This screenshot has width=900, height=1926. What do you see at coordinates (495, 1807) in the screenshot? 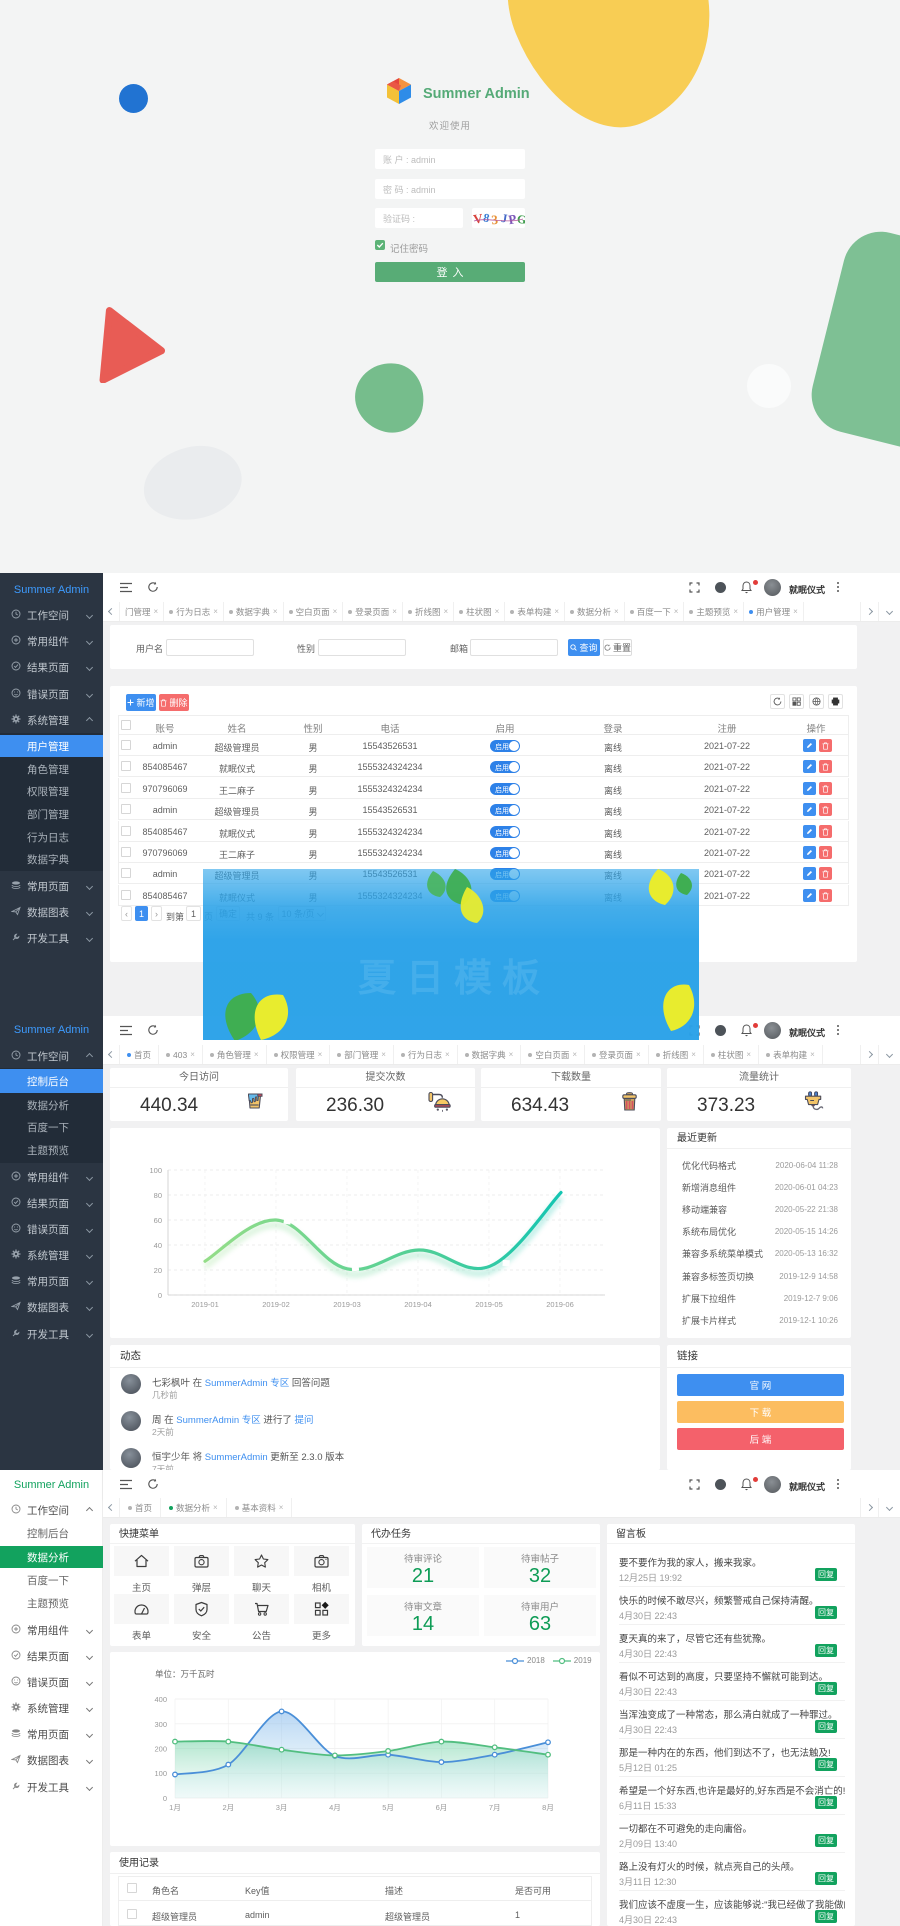
I see `svg-text: 7月` at bounding box center [495, 1807].